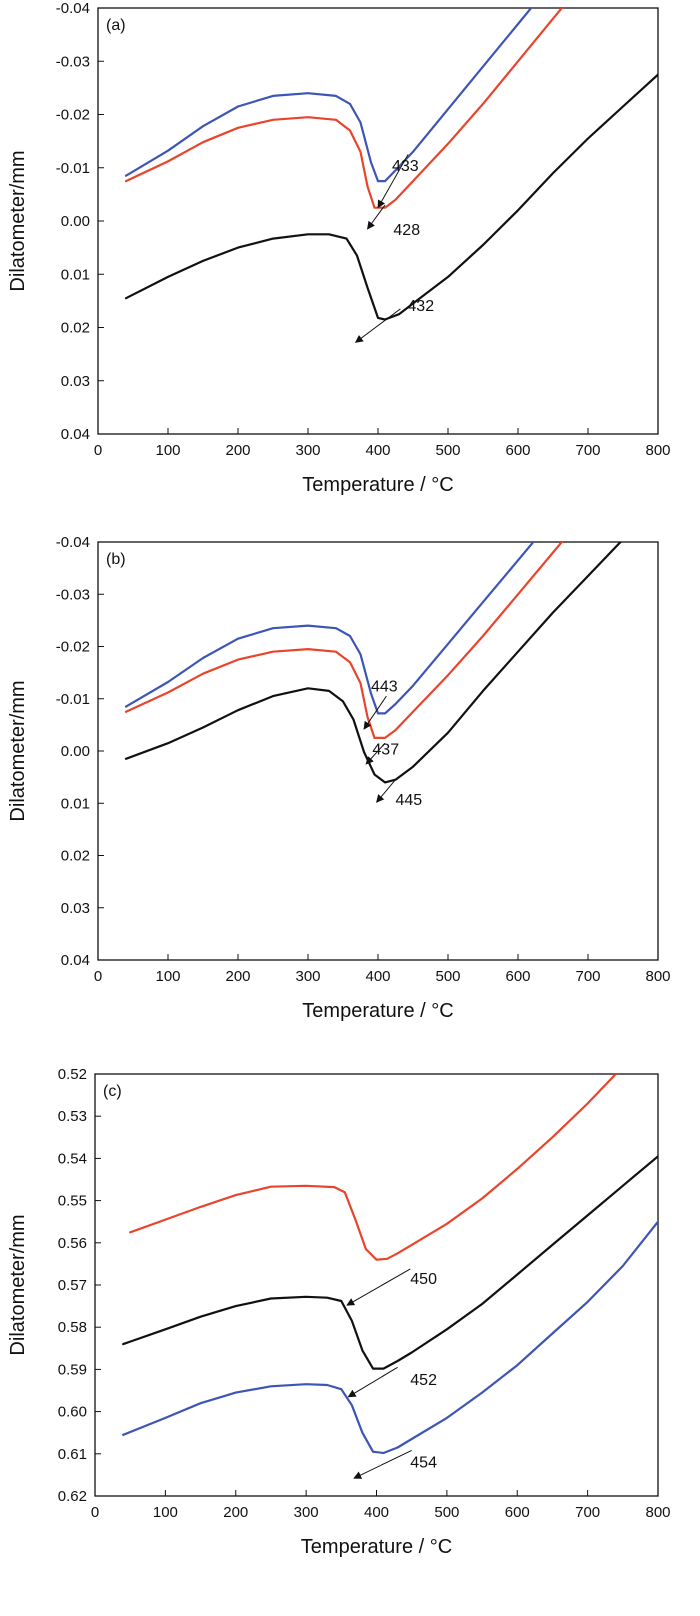  What do you see at coordinates (420, 306) in the screenshot?
I see `annotation-label: 432` at bounding box center [420, 306].